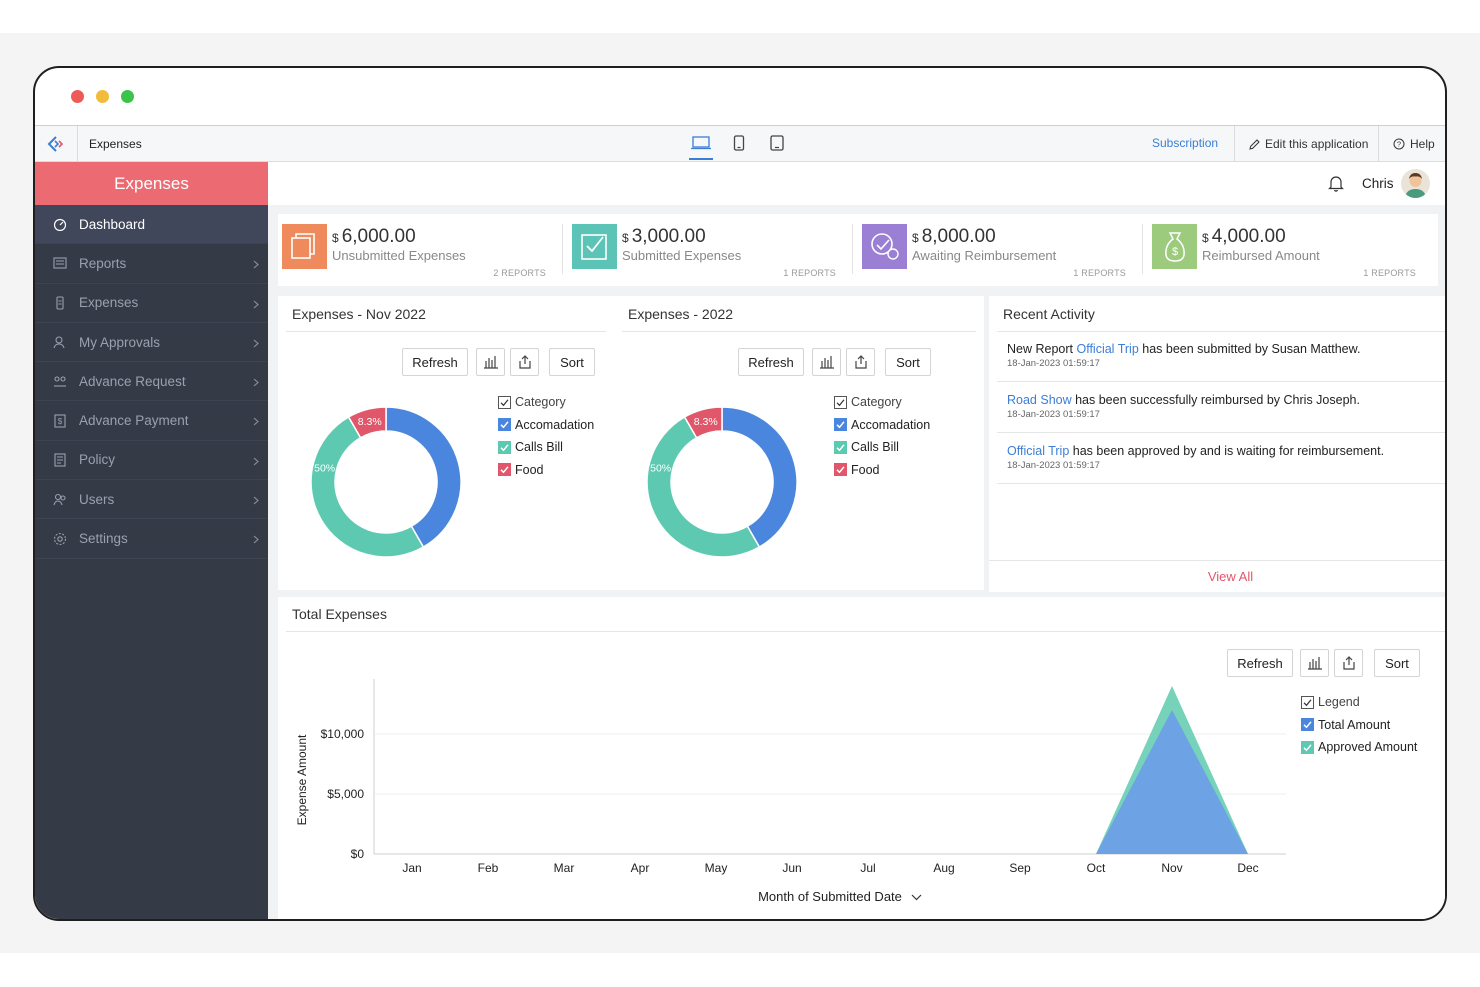 Image resolution: width=1480 pixels, height=987 pixels. What do you see at coordinates (399, 255) in the screenshot?
I see `summary-label: Unsubmitted Expenses` at bounding box center [399, 255].